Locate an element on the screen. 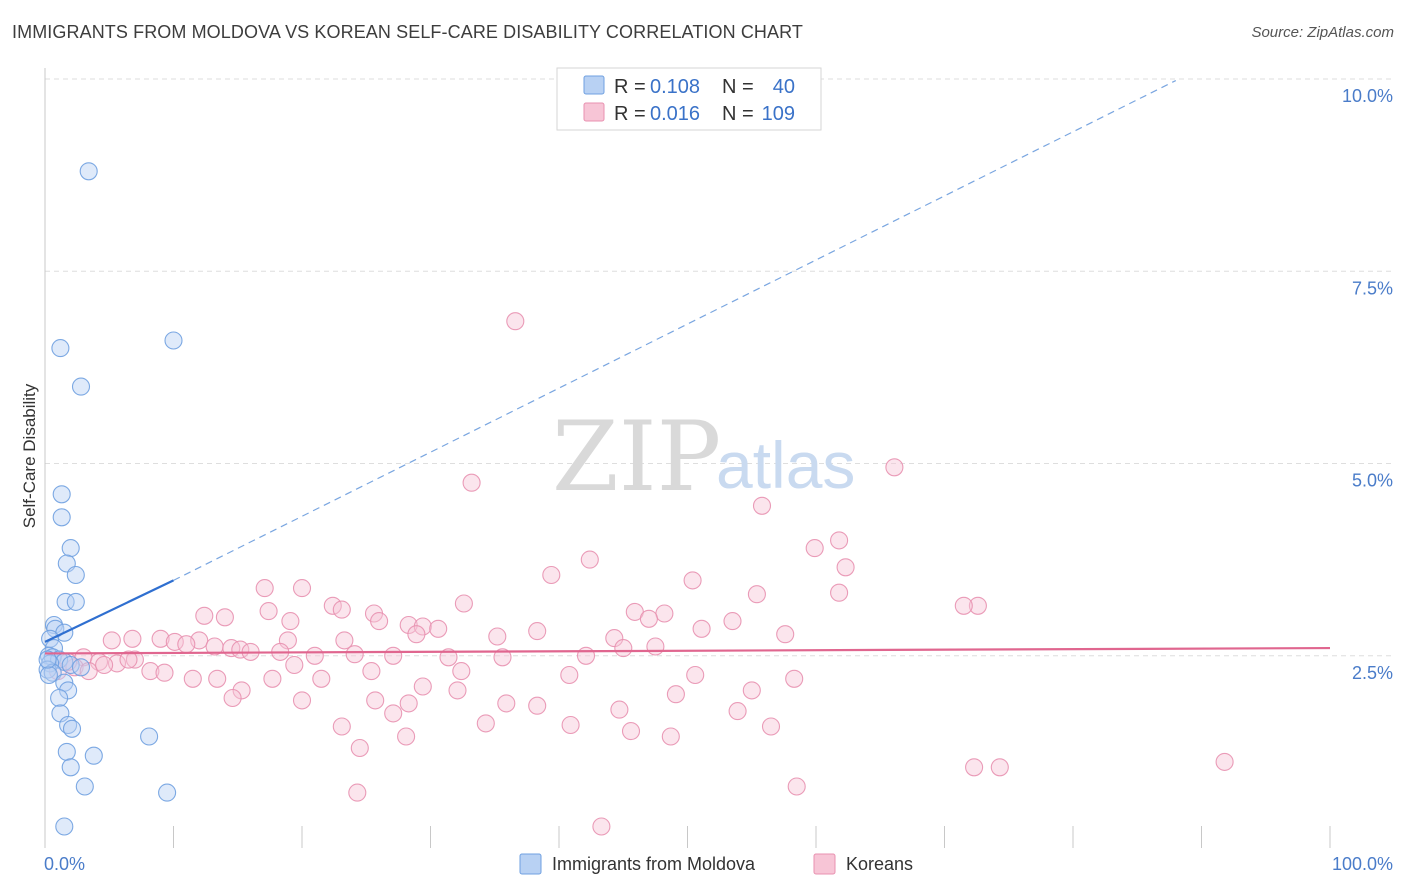 The image size is (1406, 892). stats-legend: R = 0.108 N = 40 R = 0.016 N = 109 is located at coordinates (689, 99).